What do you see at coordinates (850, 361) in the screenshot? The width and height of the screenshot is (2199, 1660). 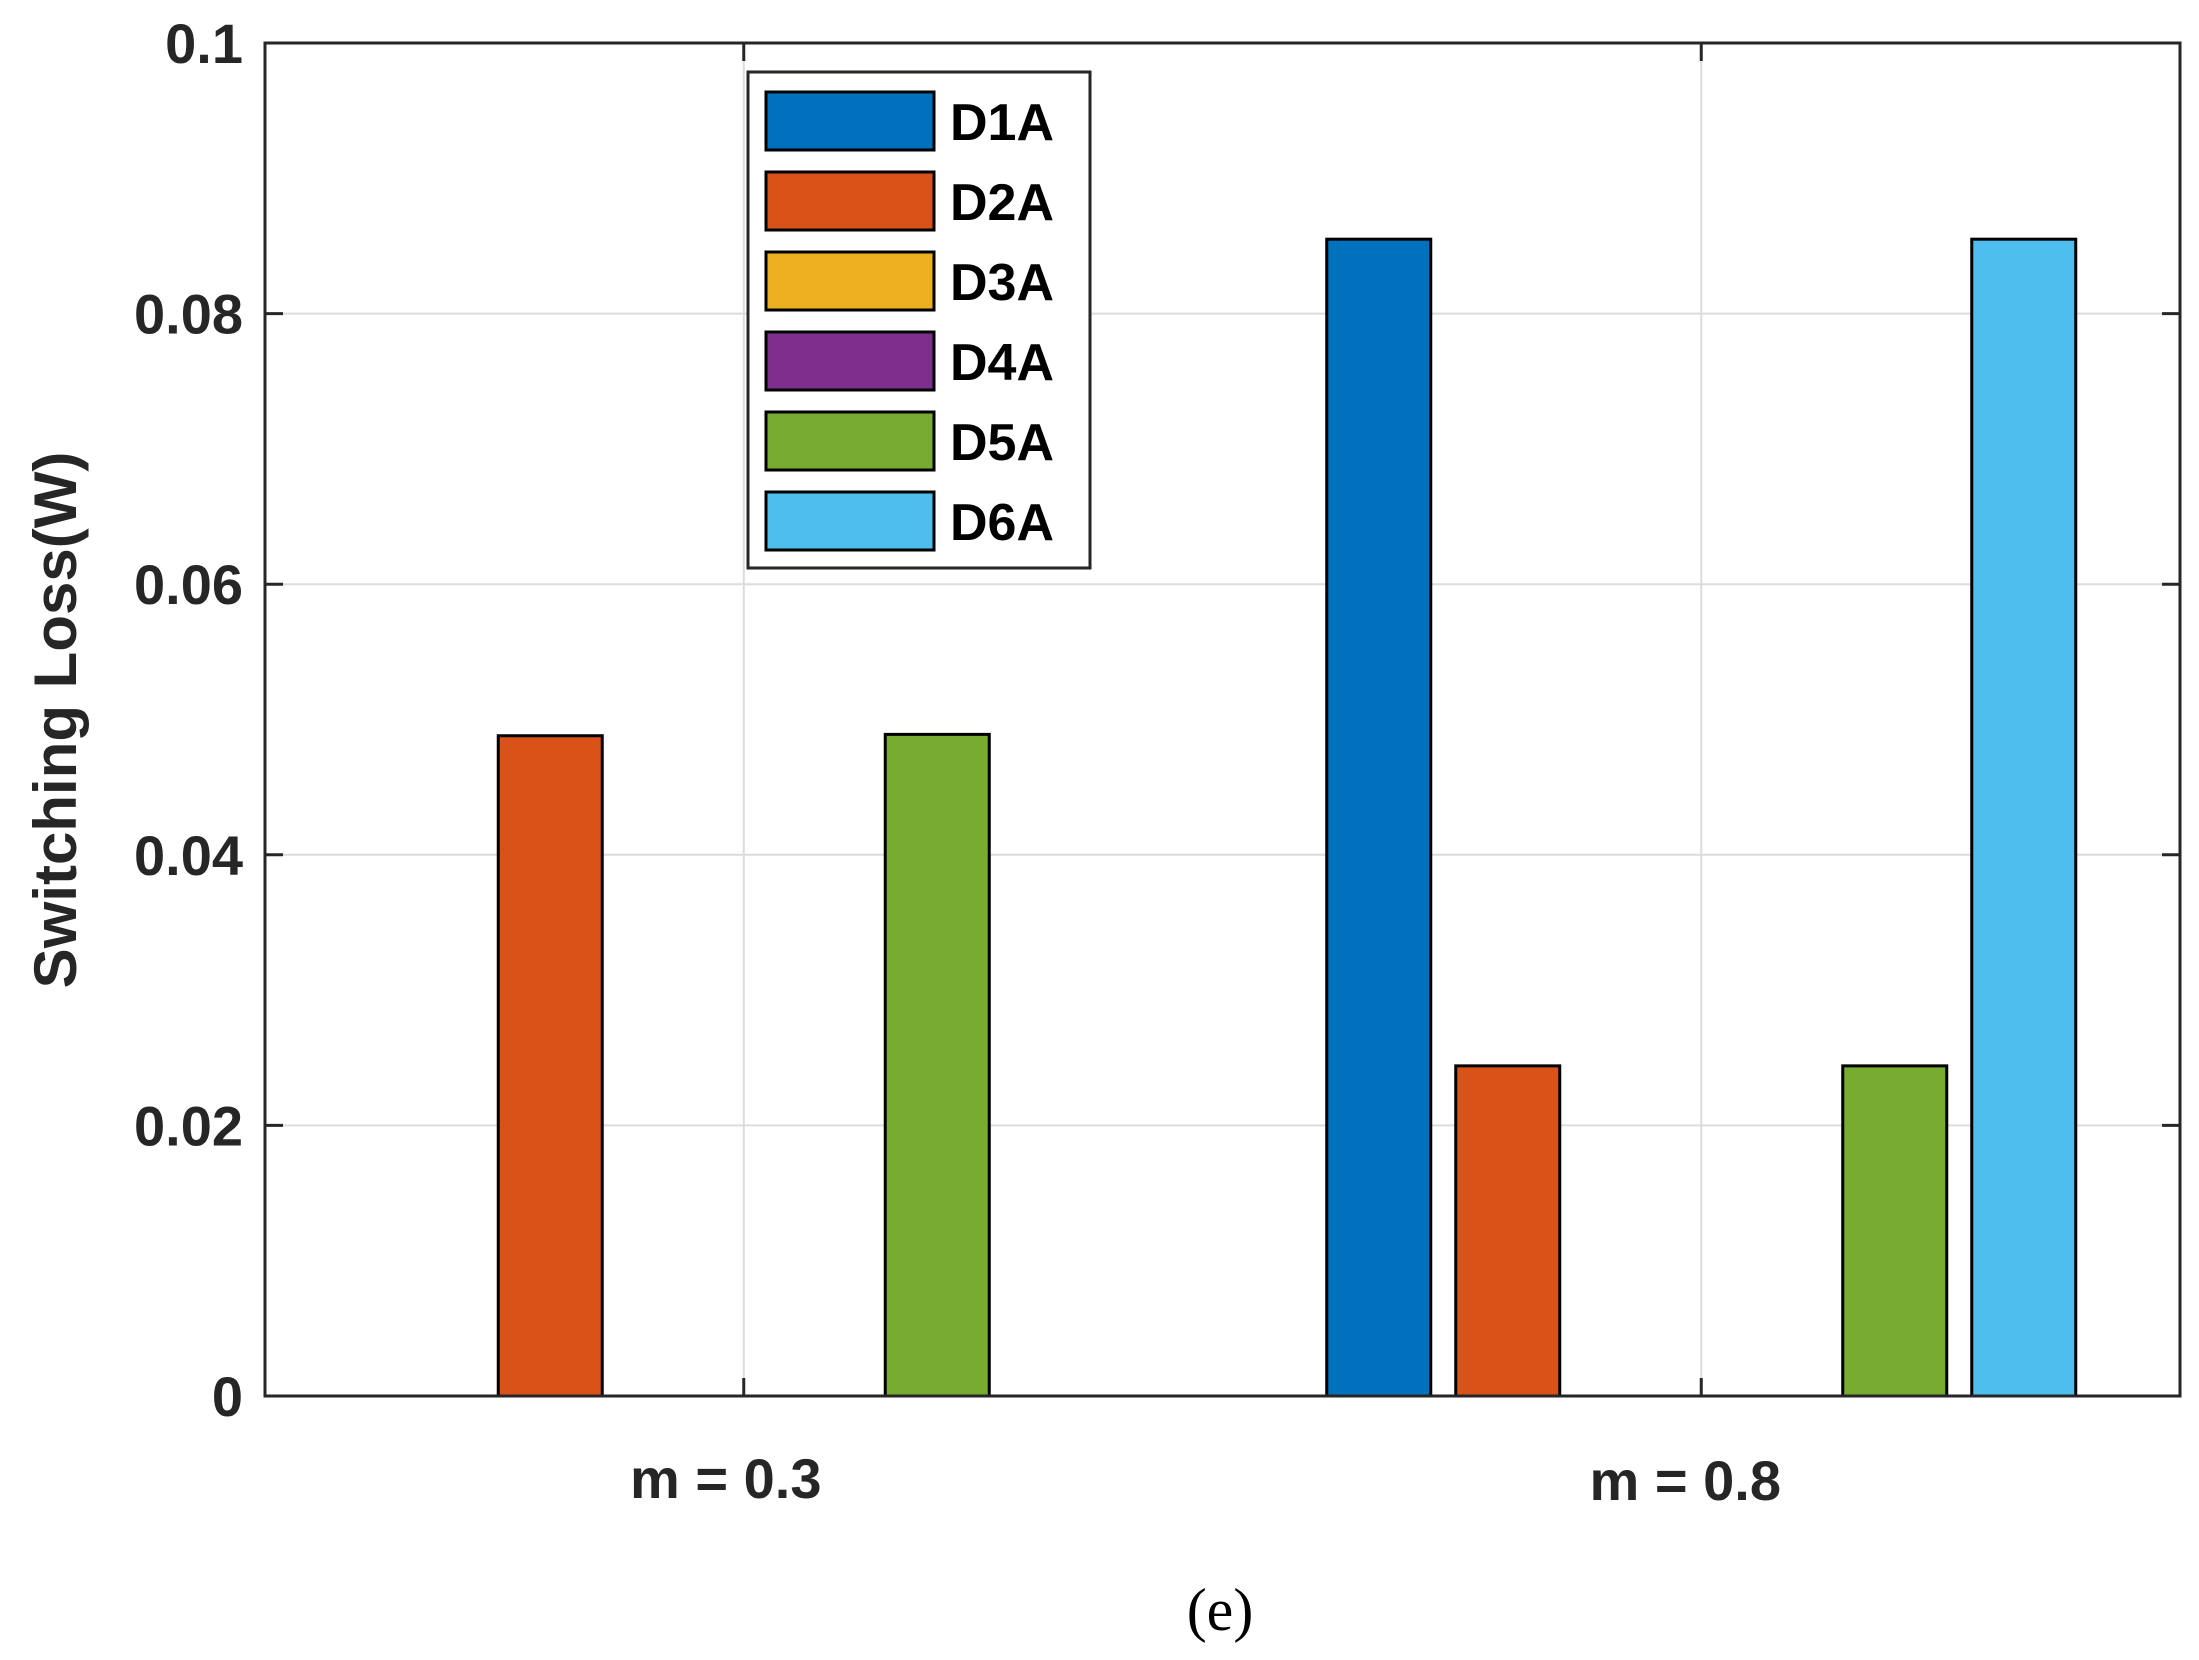 I see `legend-swatch-d4a` at bounding box center [850, 361].